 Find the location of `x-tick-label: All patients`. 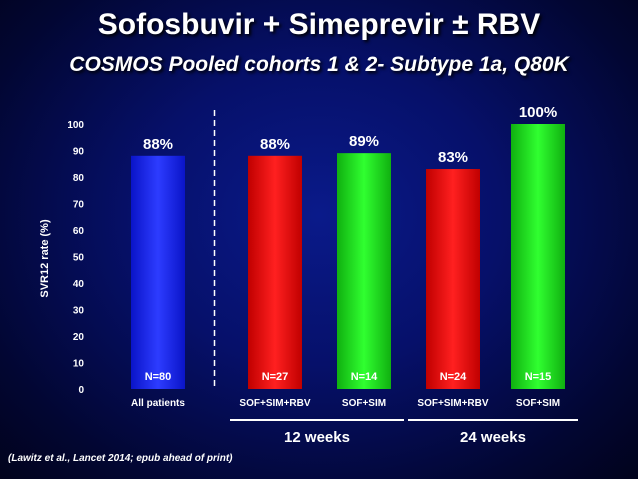

x-tick-label: All patients is located at coordinates (158, 403).